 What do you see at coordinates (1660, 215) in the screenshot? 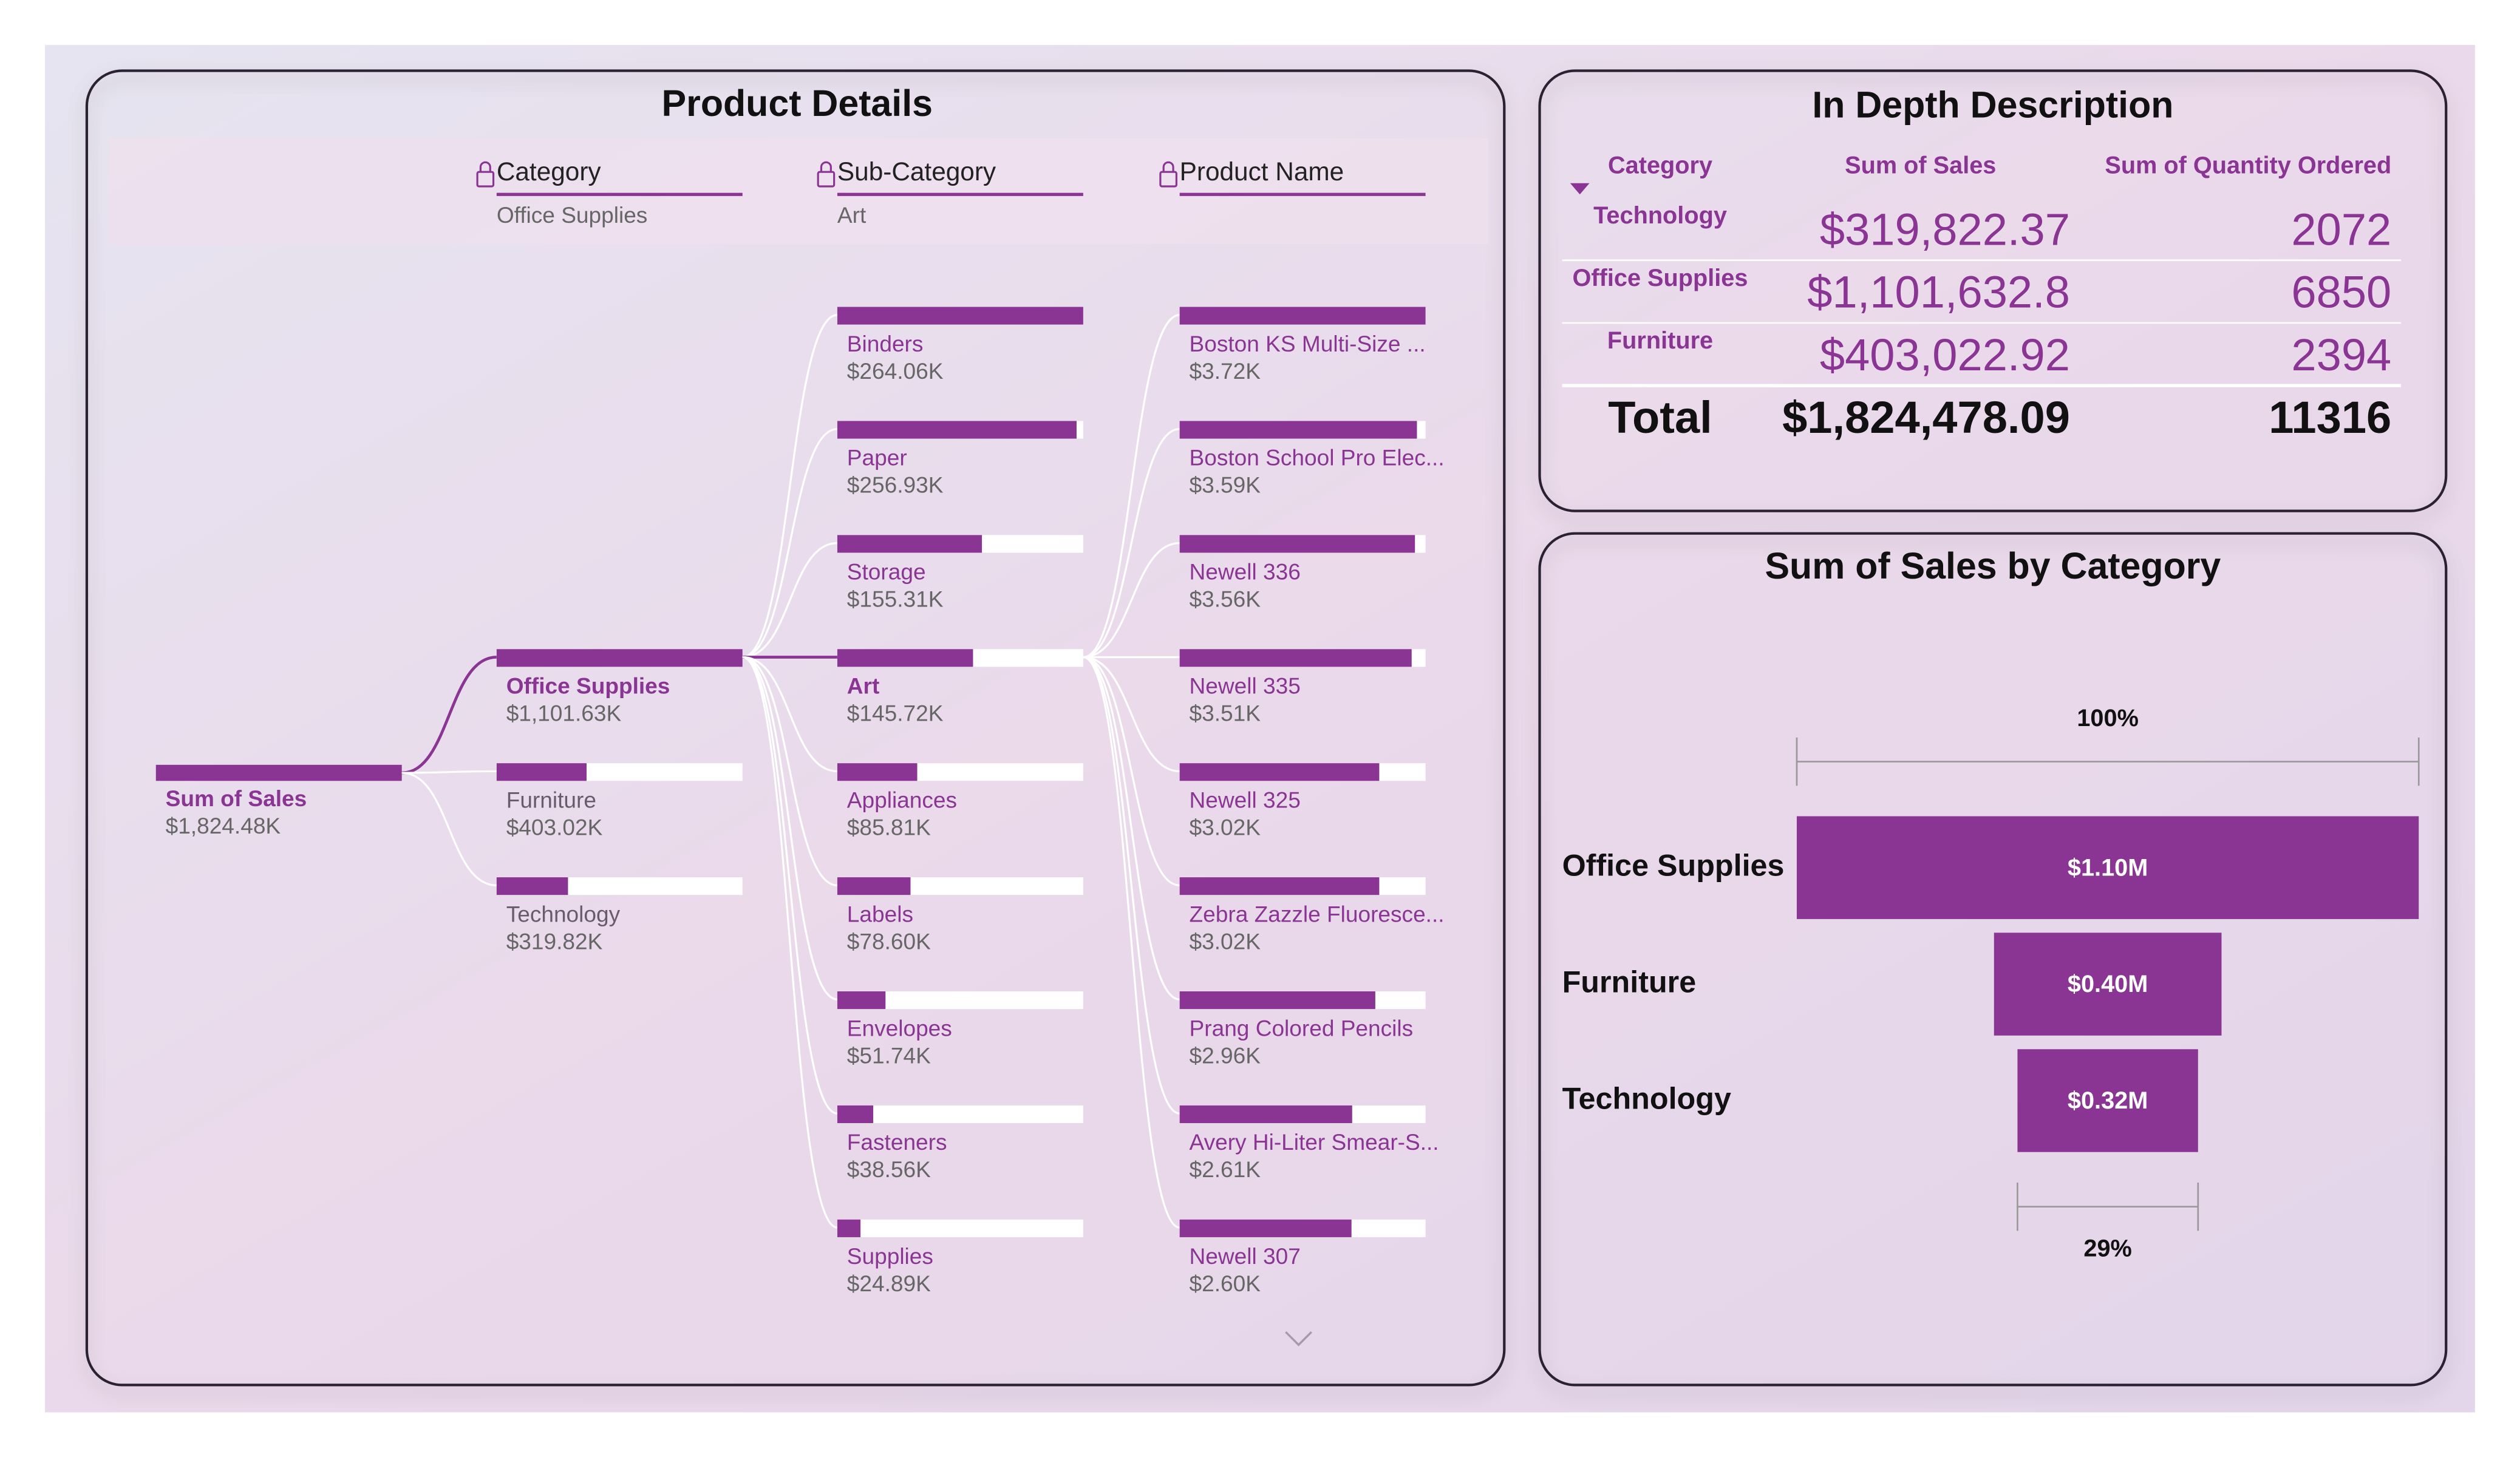
I see `table-cell: Technology` at bounding box center [1660, 215].